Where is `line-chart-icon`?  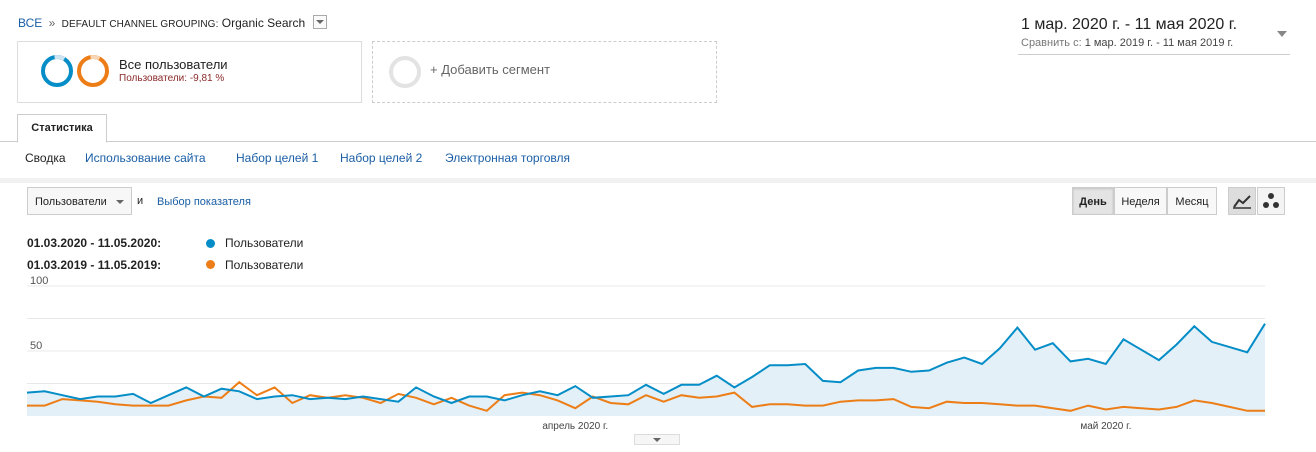 line-chart-icon is located at coordinates (1242, 202).